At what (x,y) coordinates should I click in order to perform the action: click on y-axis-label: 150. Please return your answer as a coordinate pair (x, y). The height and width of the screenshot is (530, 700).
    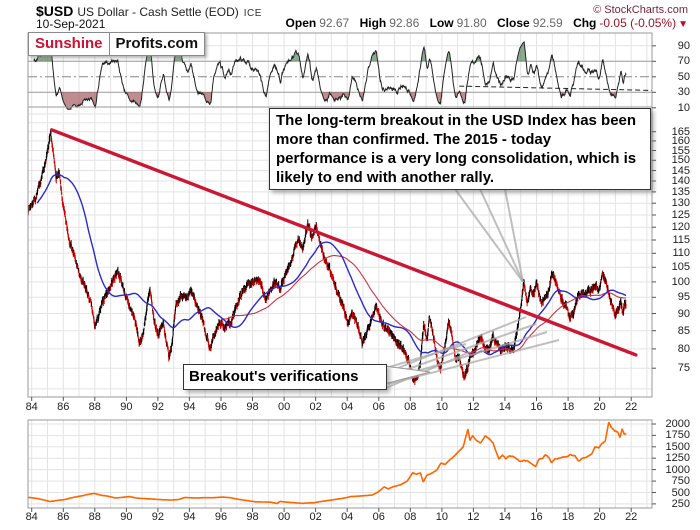
    Looking at the image, I should click on (680, 160).